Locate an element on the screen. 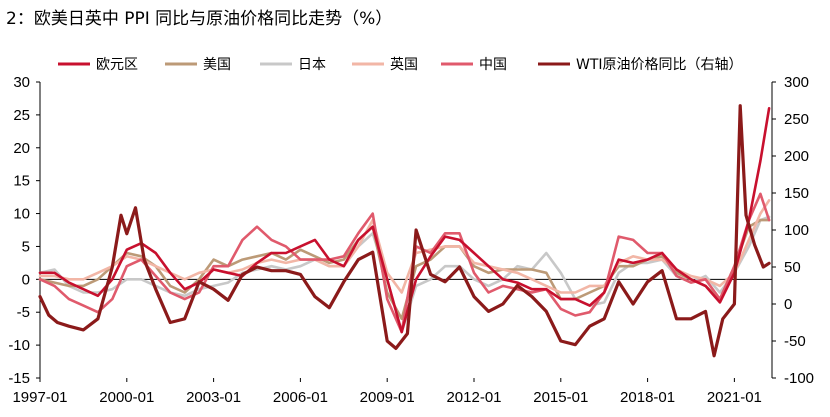  left-tick-label: 10 is located at coordinates (21, 214).